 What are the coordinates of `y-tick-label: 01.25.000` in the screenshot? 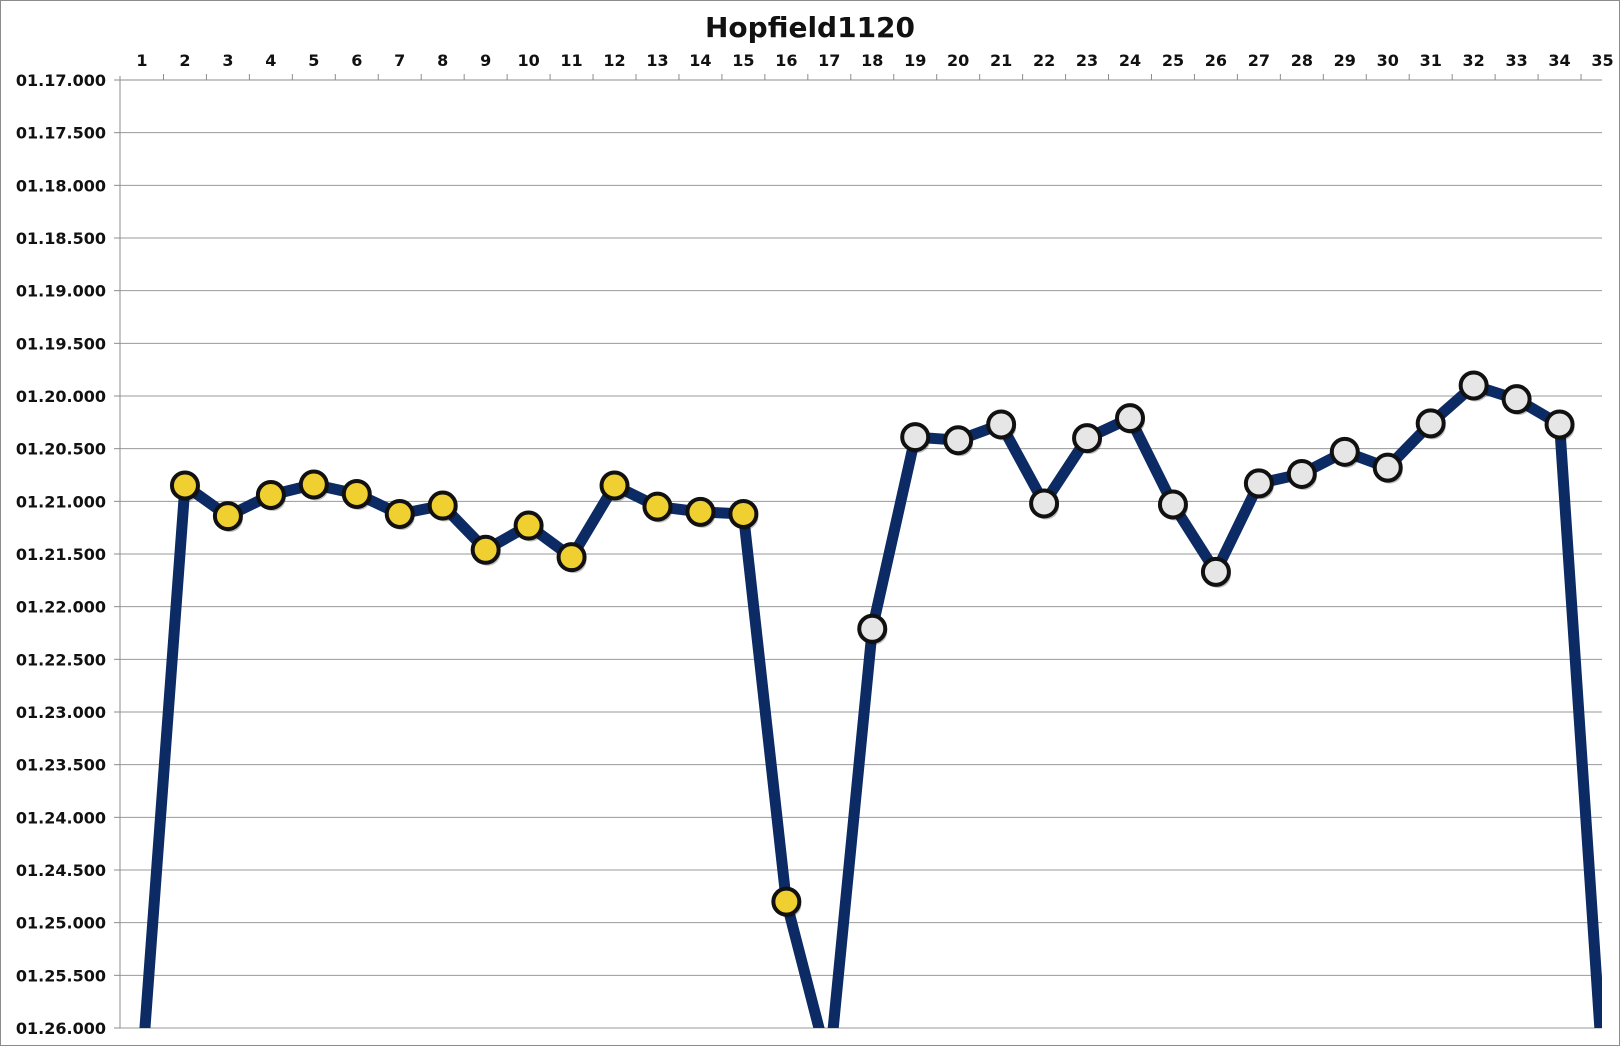 It's located at (61, 923).